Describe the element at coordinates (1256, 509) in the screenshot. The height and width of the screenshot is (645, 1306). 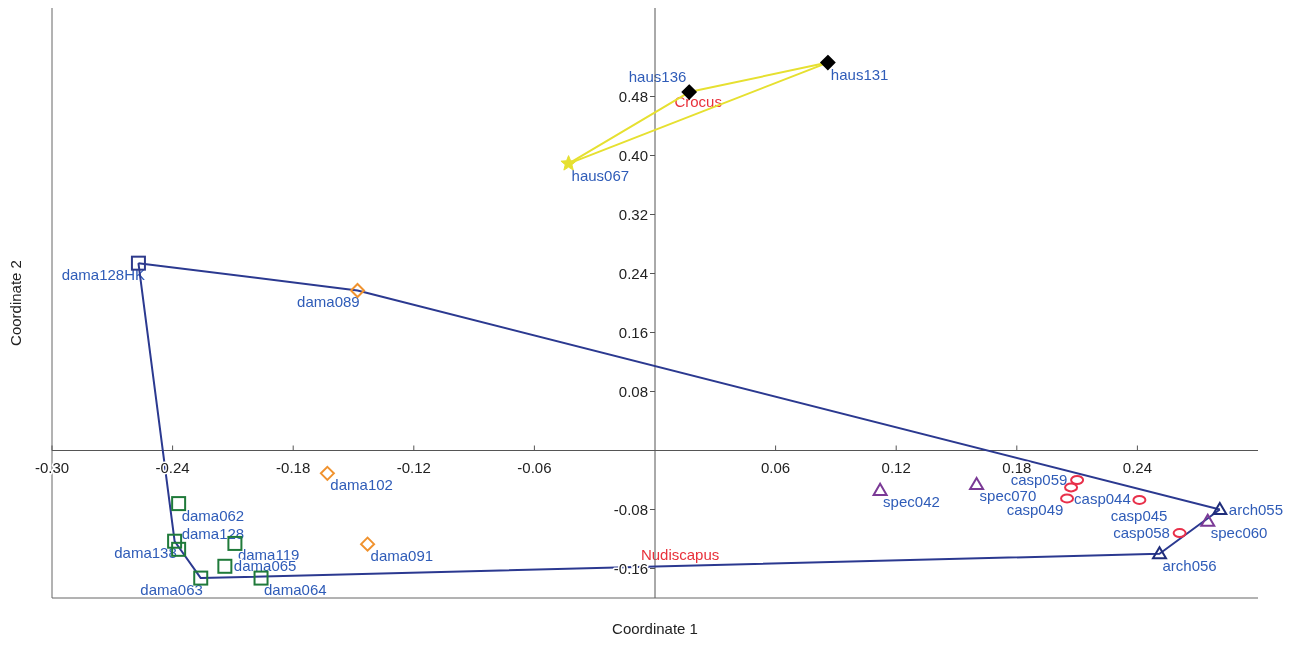
I see `data-label: arch055` at that location.